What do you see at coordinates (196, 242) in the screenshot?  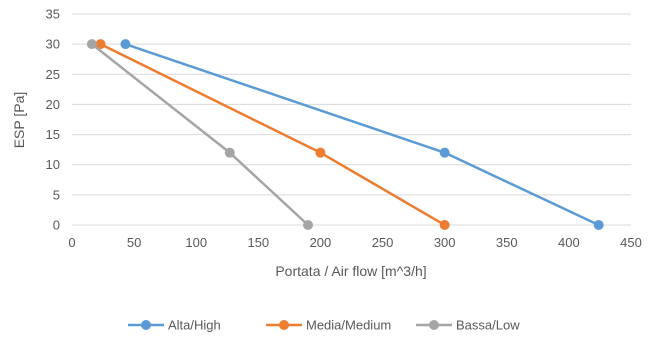 I see `x-tick-label: 100` at bounding box center [196, 242].